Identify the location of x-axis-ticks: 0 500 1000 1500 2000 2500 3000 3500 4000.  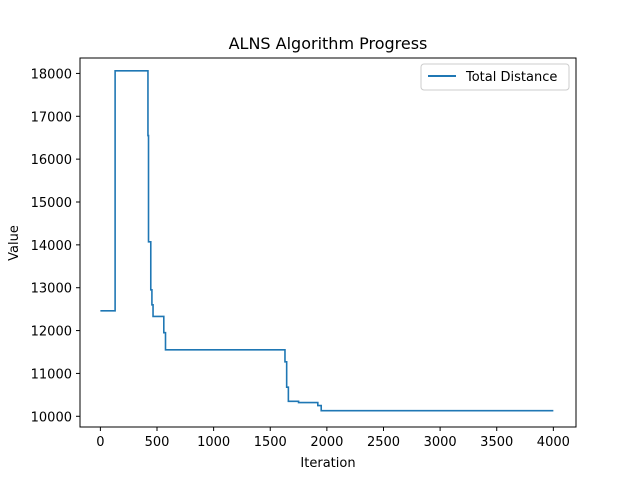
(333, 438).